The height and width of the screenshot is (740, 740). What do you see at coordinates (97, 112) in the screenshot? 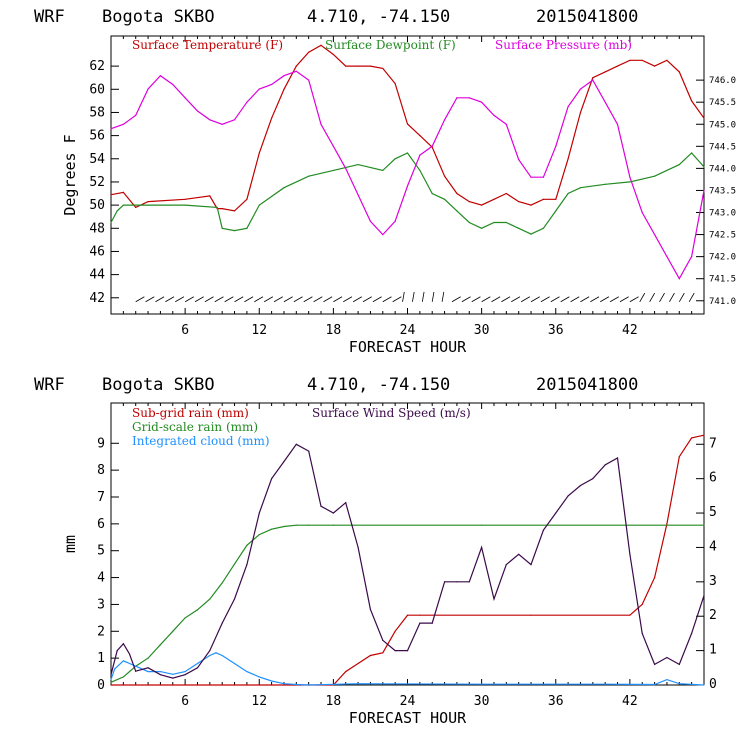
I see `y-tick-label: 58` at bounding box center [97, 112].